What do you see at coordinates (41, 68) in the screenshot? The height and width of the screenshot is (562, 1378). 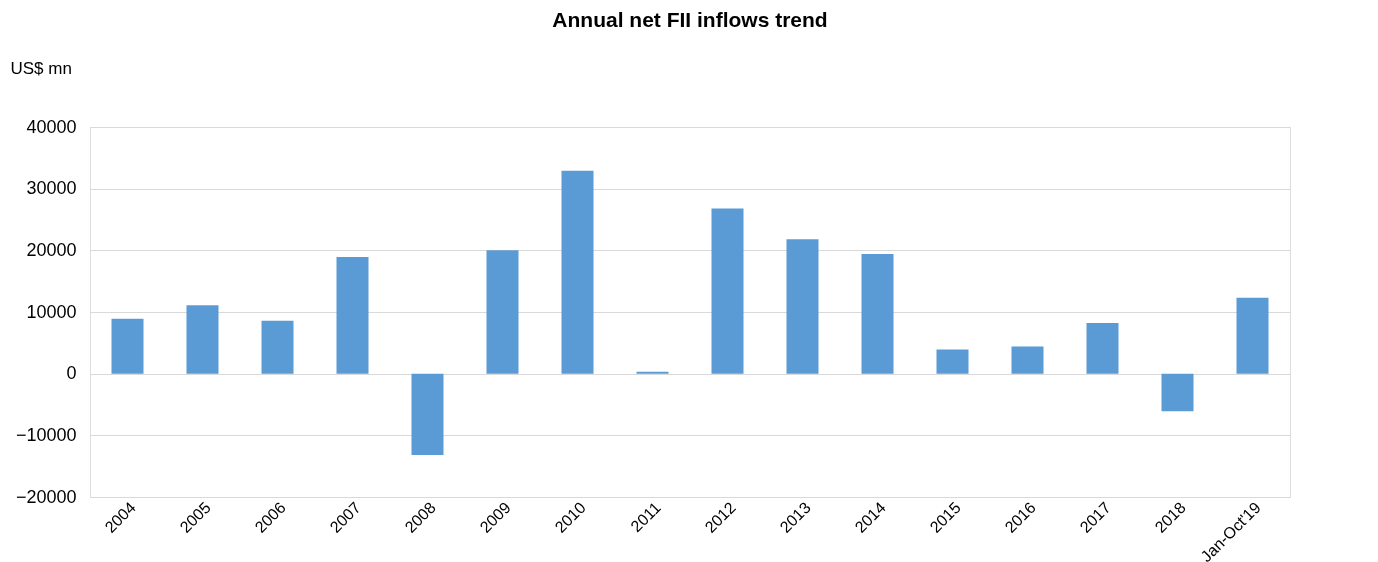 I see `y-axis-title: US$ mn` at bounding box center [41, 68].